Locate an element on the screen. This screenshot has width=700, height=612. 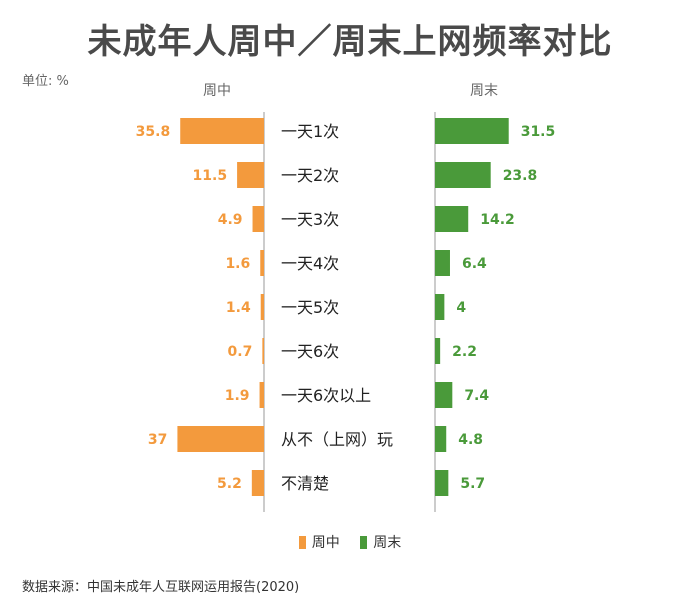
legend-swatch-weekday is located at coordinates (302, 542).